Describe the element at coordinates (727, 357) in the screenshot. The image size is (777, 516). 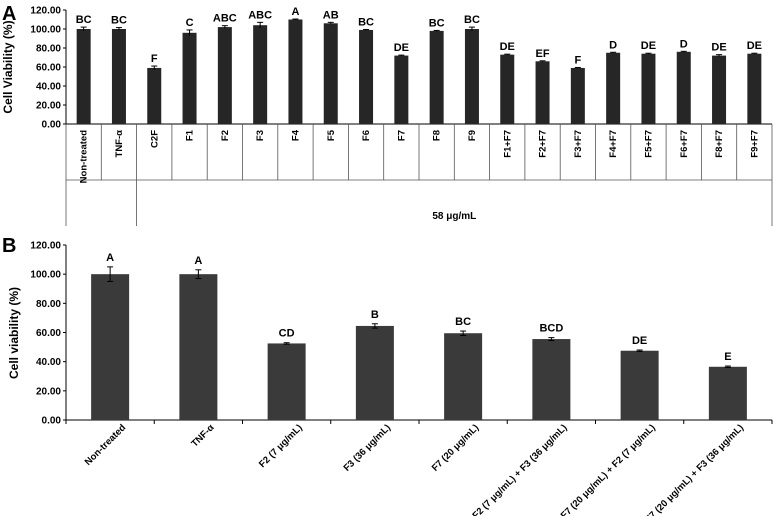
I see `significance-label: E` at that location.